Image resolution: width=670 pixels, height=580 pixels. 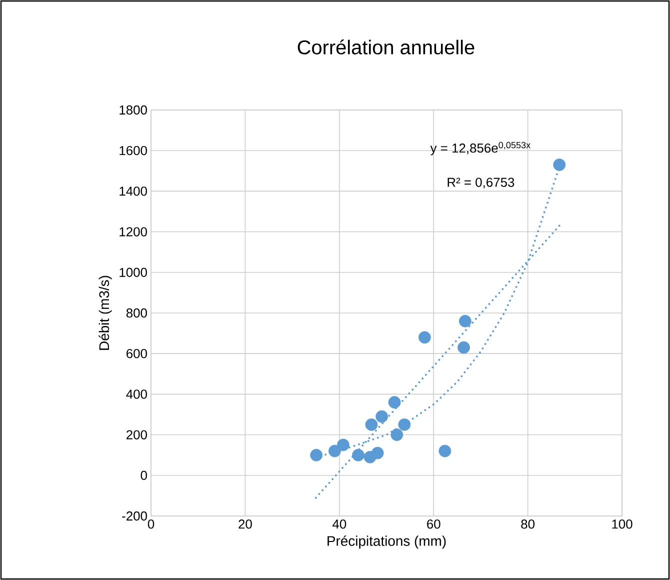 What do you see at coordinates (143, 475) in the screenshot?
I see `y-tick-label: 0` at bounding box center [143, 475].